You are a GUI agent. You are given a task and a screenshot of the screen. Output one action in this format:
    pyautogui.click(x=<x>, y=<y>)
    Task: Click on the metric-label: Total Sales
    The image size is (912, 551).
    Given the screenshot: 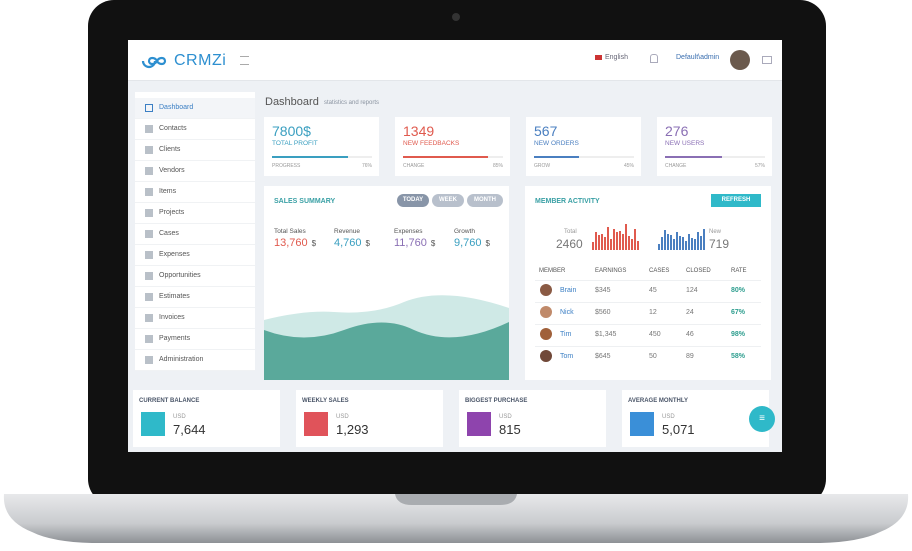 What is the action you would take?
    pyautogui.click(x=290, y=231)
    